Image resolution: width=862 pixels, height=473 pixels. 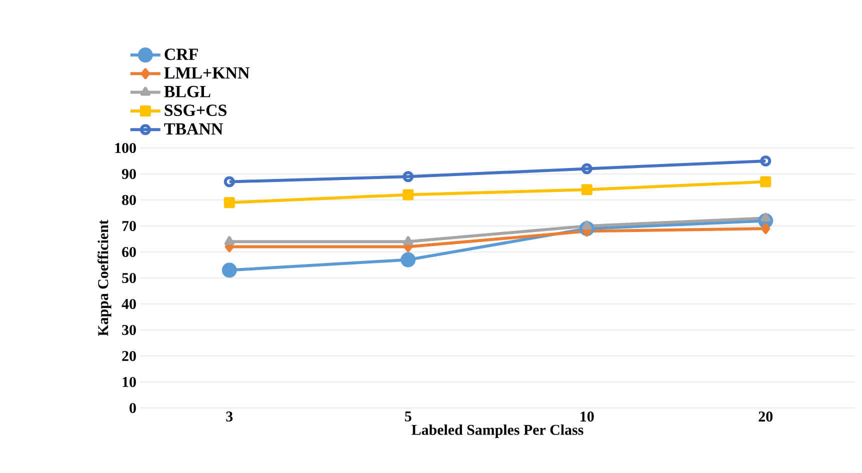 What do you see at coordinates (195, 110) in the screenshot?
I see `legend-label: SSG+CS` at bounding box center [195, 110].